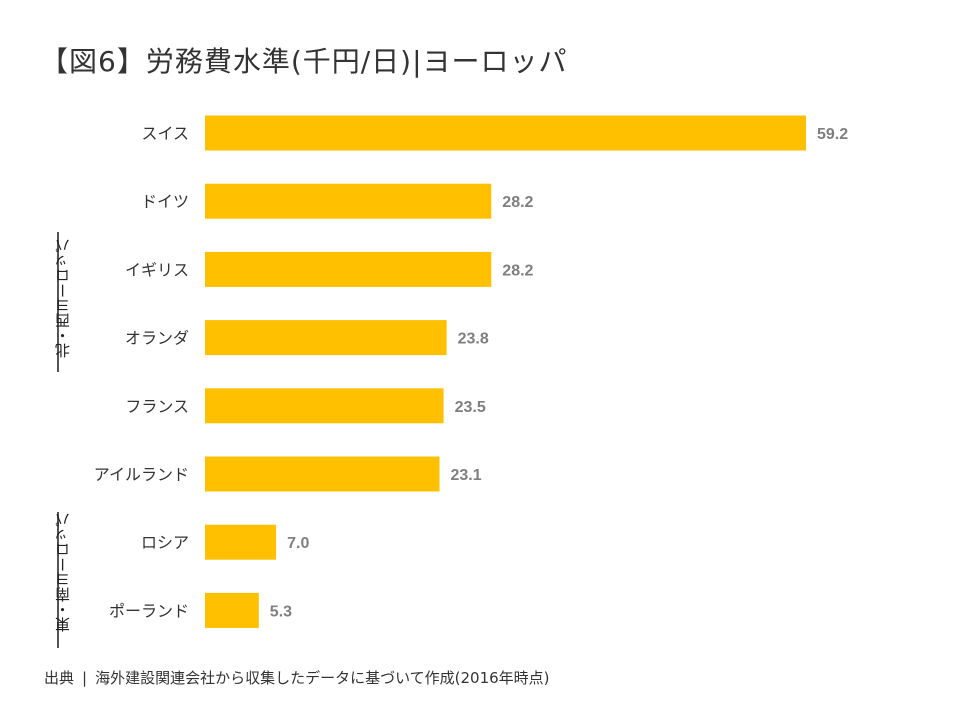 This screenshot has width=960, height=720. I want to click on category-label-1: ドイツ, so click(165, 201).